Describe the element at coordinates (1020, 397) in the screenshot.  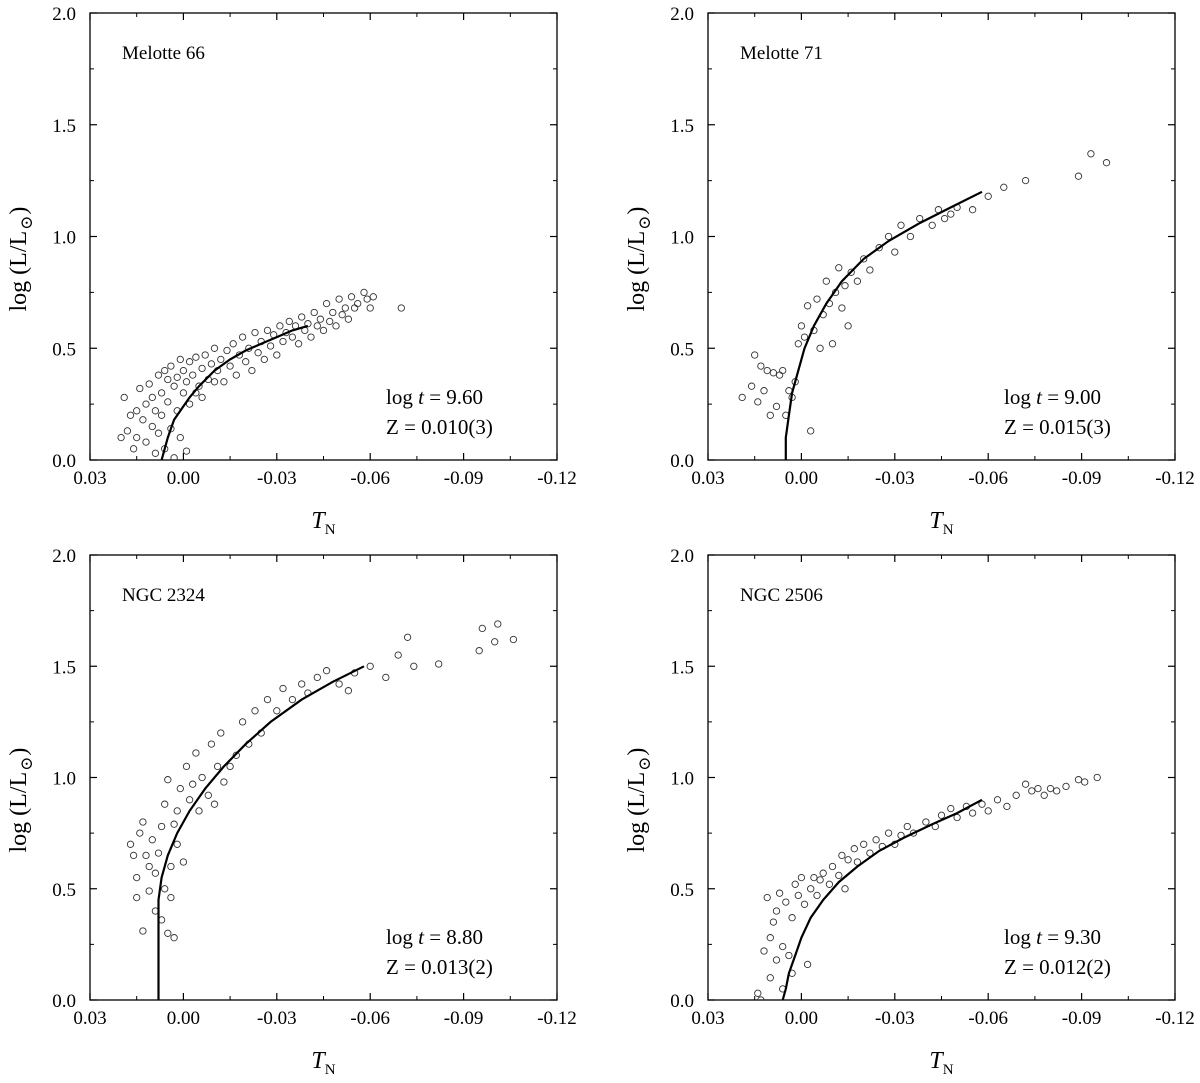
I see `age-prefix: log` at that location.